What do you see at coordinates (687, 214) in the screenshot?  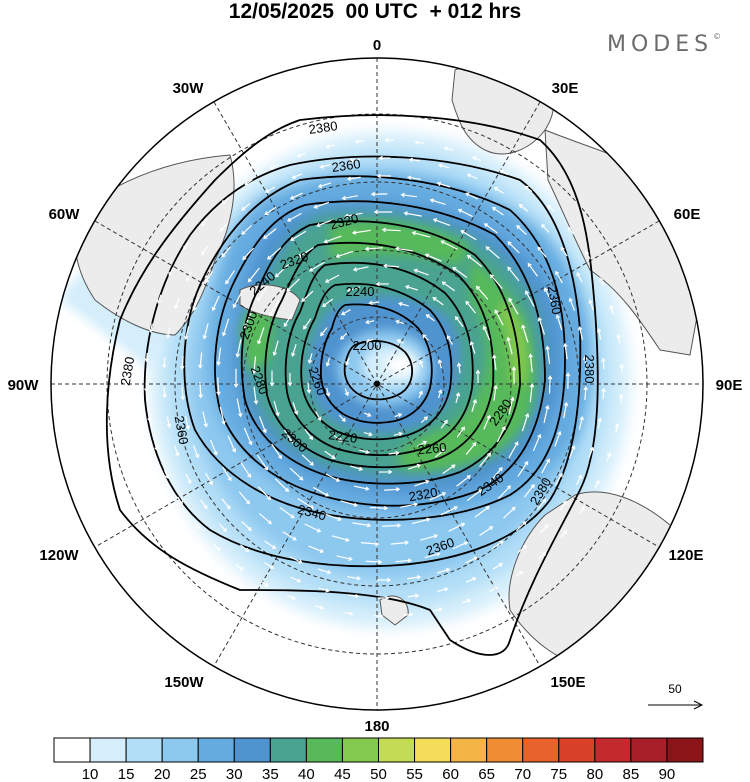 I see `lon-label-60e: 60E` at bounding box center [687, 214].